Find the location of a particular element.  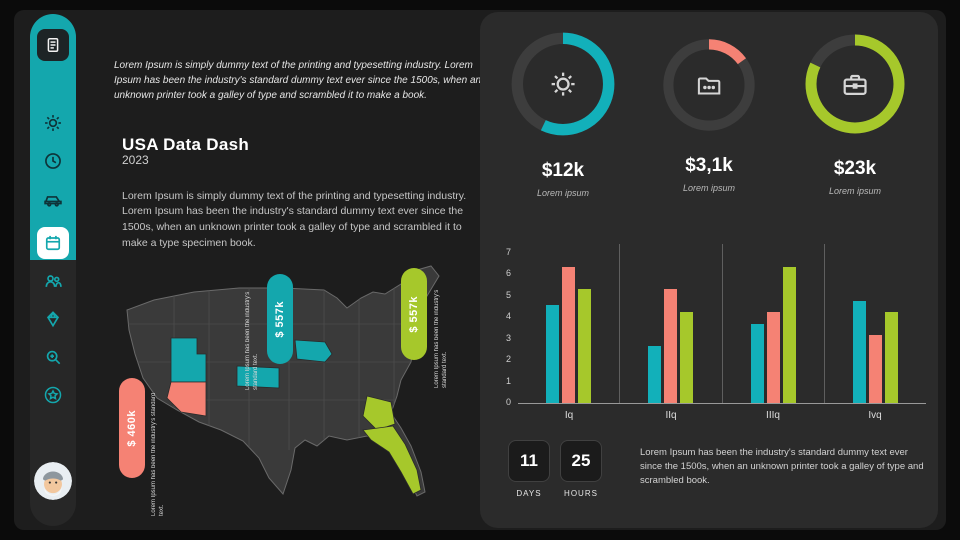

zoom-in-icon is located at coordinates (53, 359).